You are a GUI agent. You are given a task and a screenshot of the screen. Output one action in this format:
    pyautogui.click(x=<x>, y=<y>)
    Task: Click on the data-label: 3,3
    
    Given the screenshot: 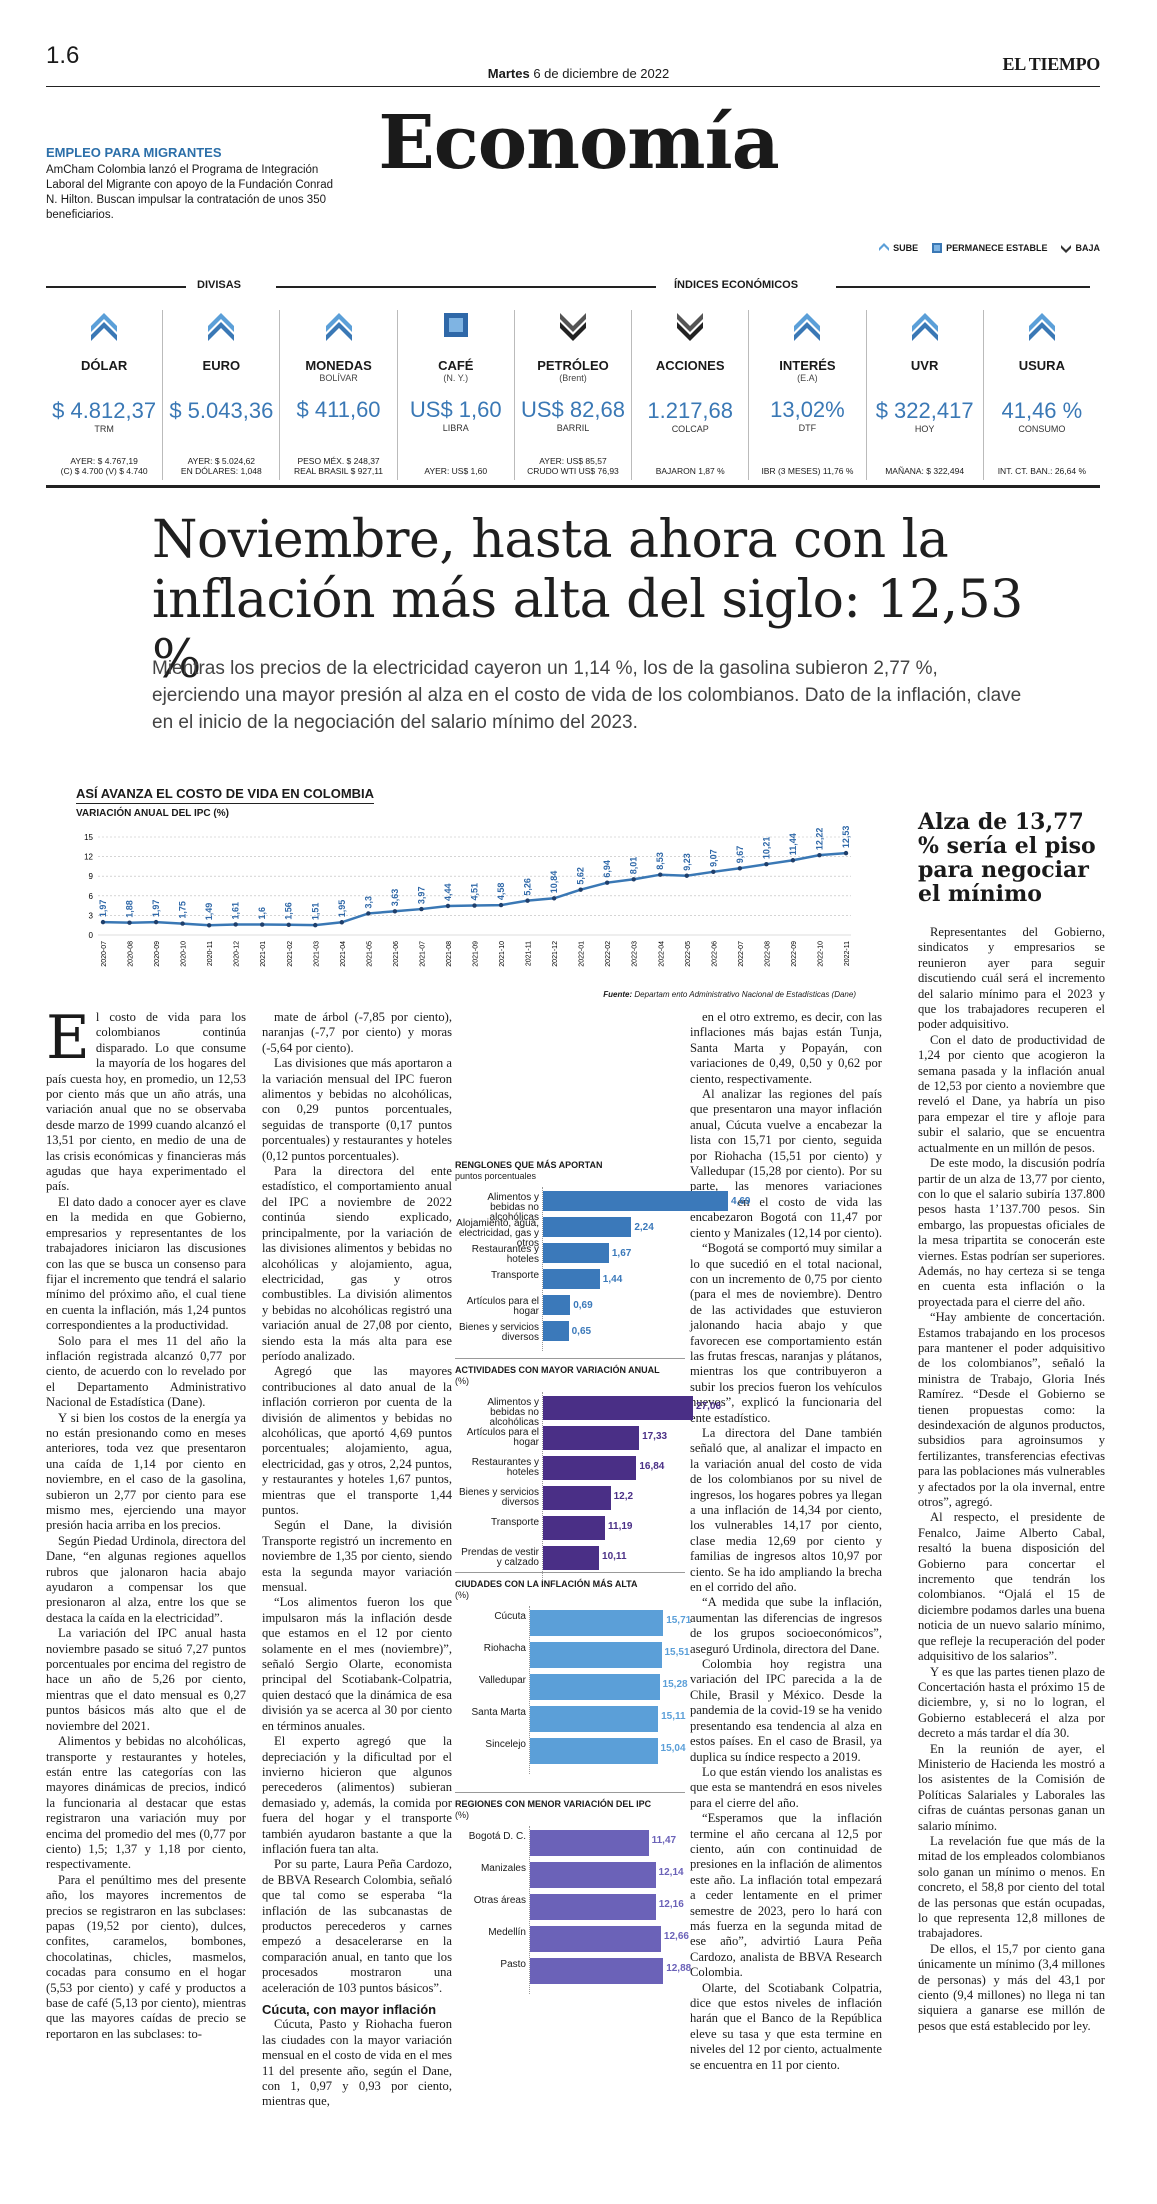 What is the action you would take?
    pyautogui.click(x=368, y=902)
    